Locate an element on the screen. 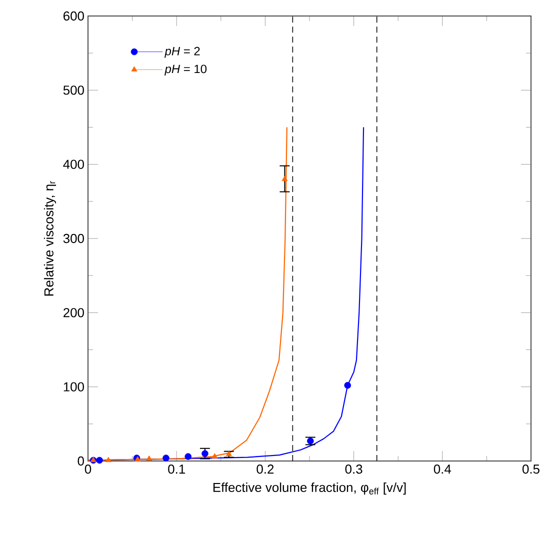  y-tick-label: 300 is located at coordinates (73, 239).